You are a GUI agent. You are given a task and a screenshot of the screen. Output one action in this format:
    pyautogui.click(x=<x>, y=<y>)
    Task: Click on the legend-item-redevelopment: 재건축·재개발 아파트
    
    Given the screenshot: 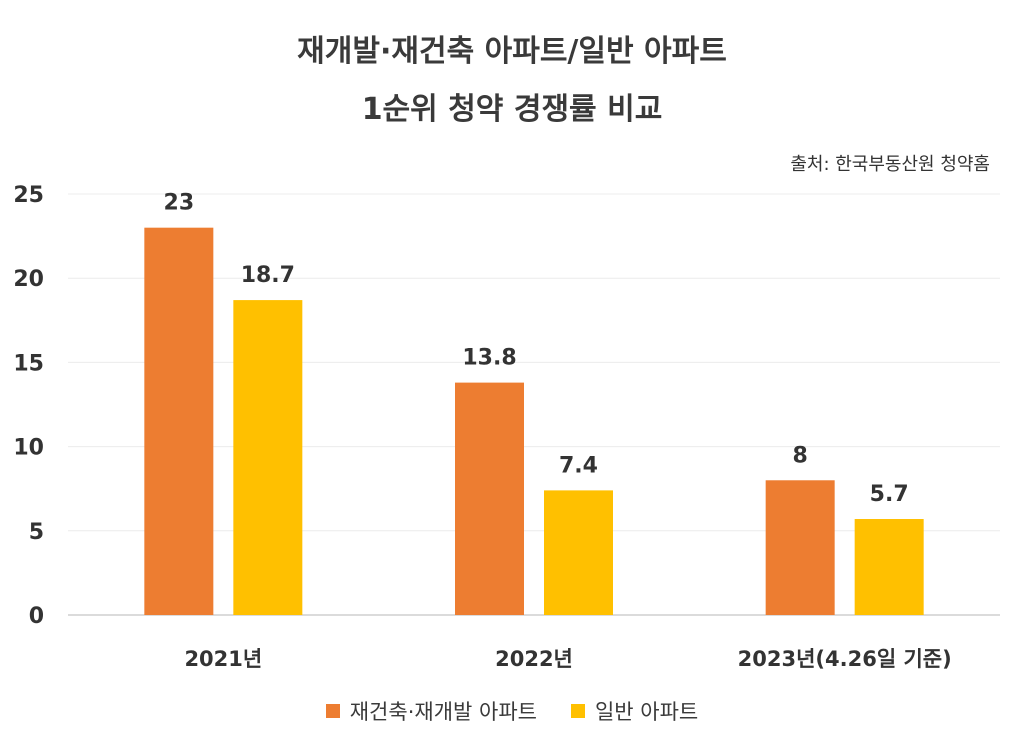 What is the action you would take?
    pyautogui.click(x=431, y=711)
    